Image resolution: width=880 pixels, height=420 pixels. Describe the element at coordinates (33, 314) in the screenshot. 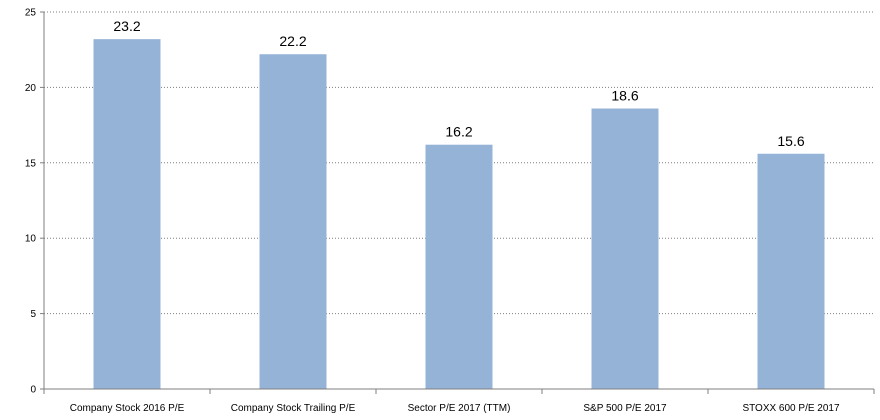

I see `y-tick-label: 5` at that location.